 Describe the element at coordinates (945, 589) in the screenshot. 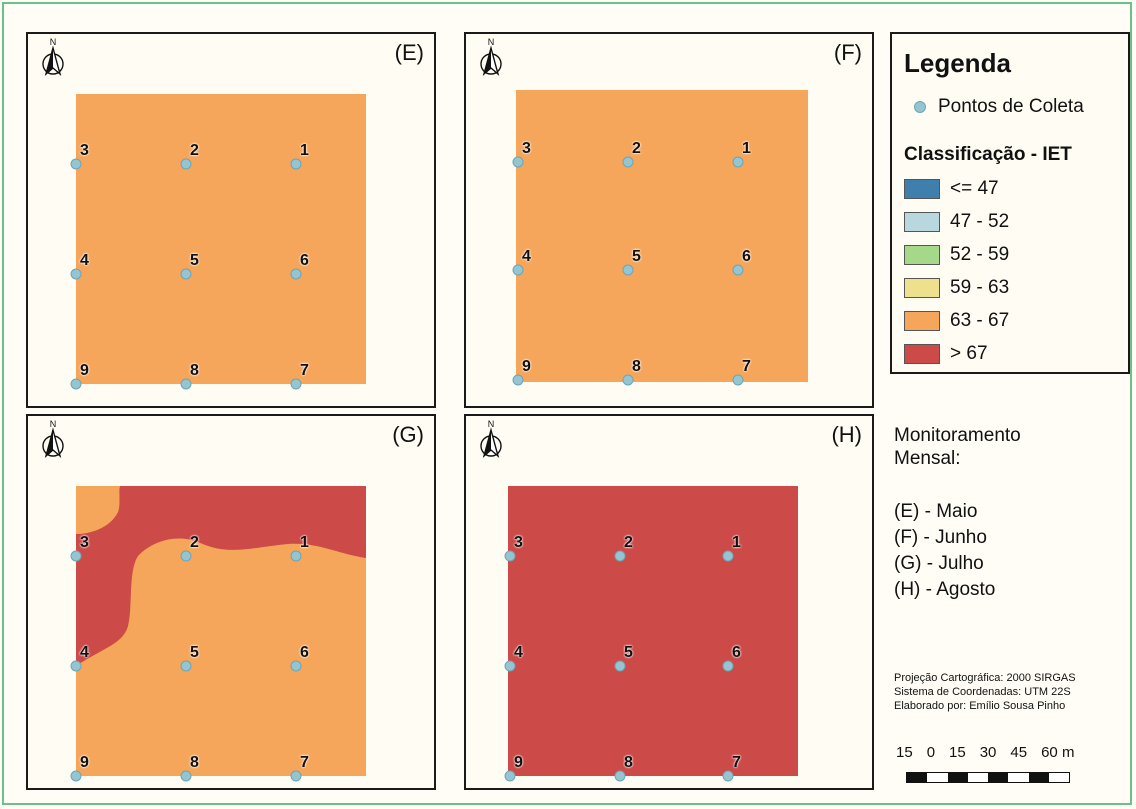

I see `month-h: (H) - Agosto` at that location.